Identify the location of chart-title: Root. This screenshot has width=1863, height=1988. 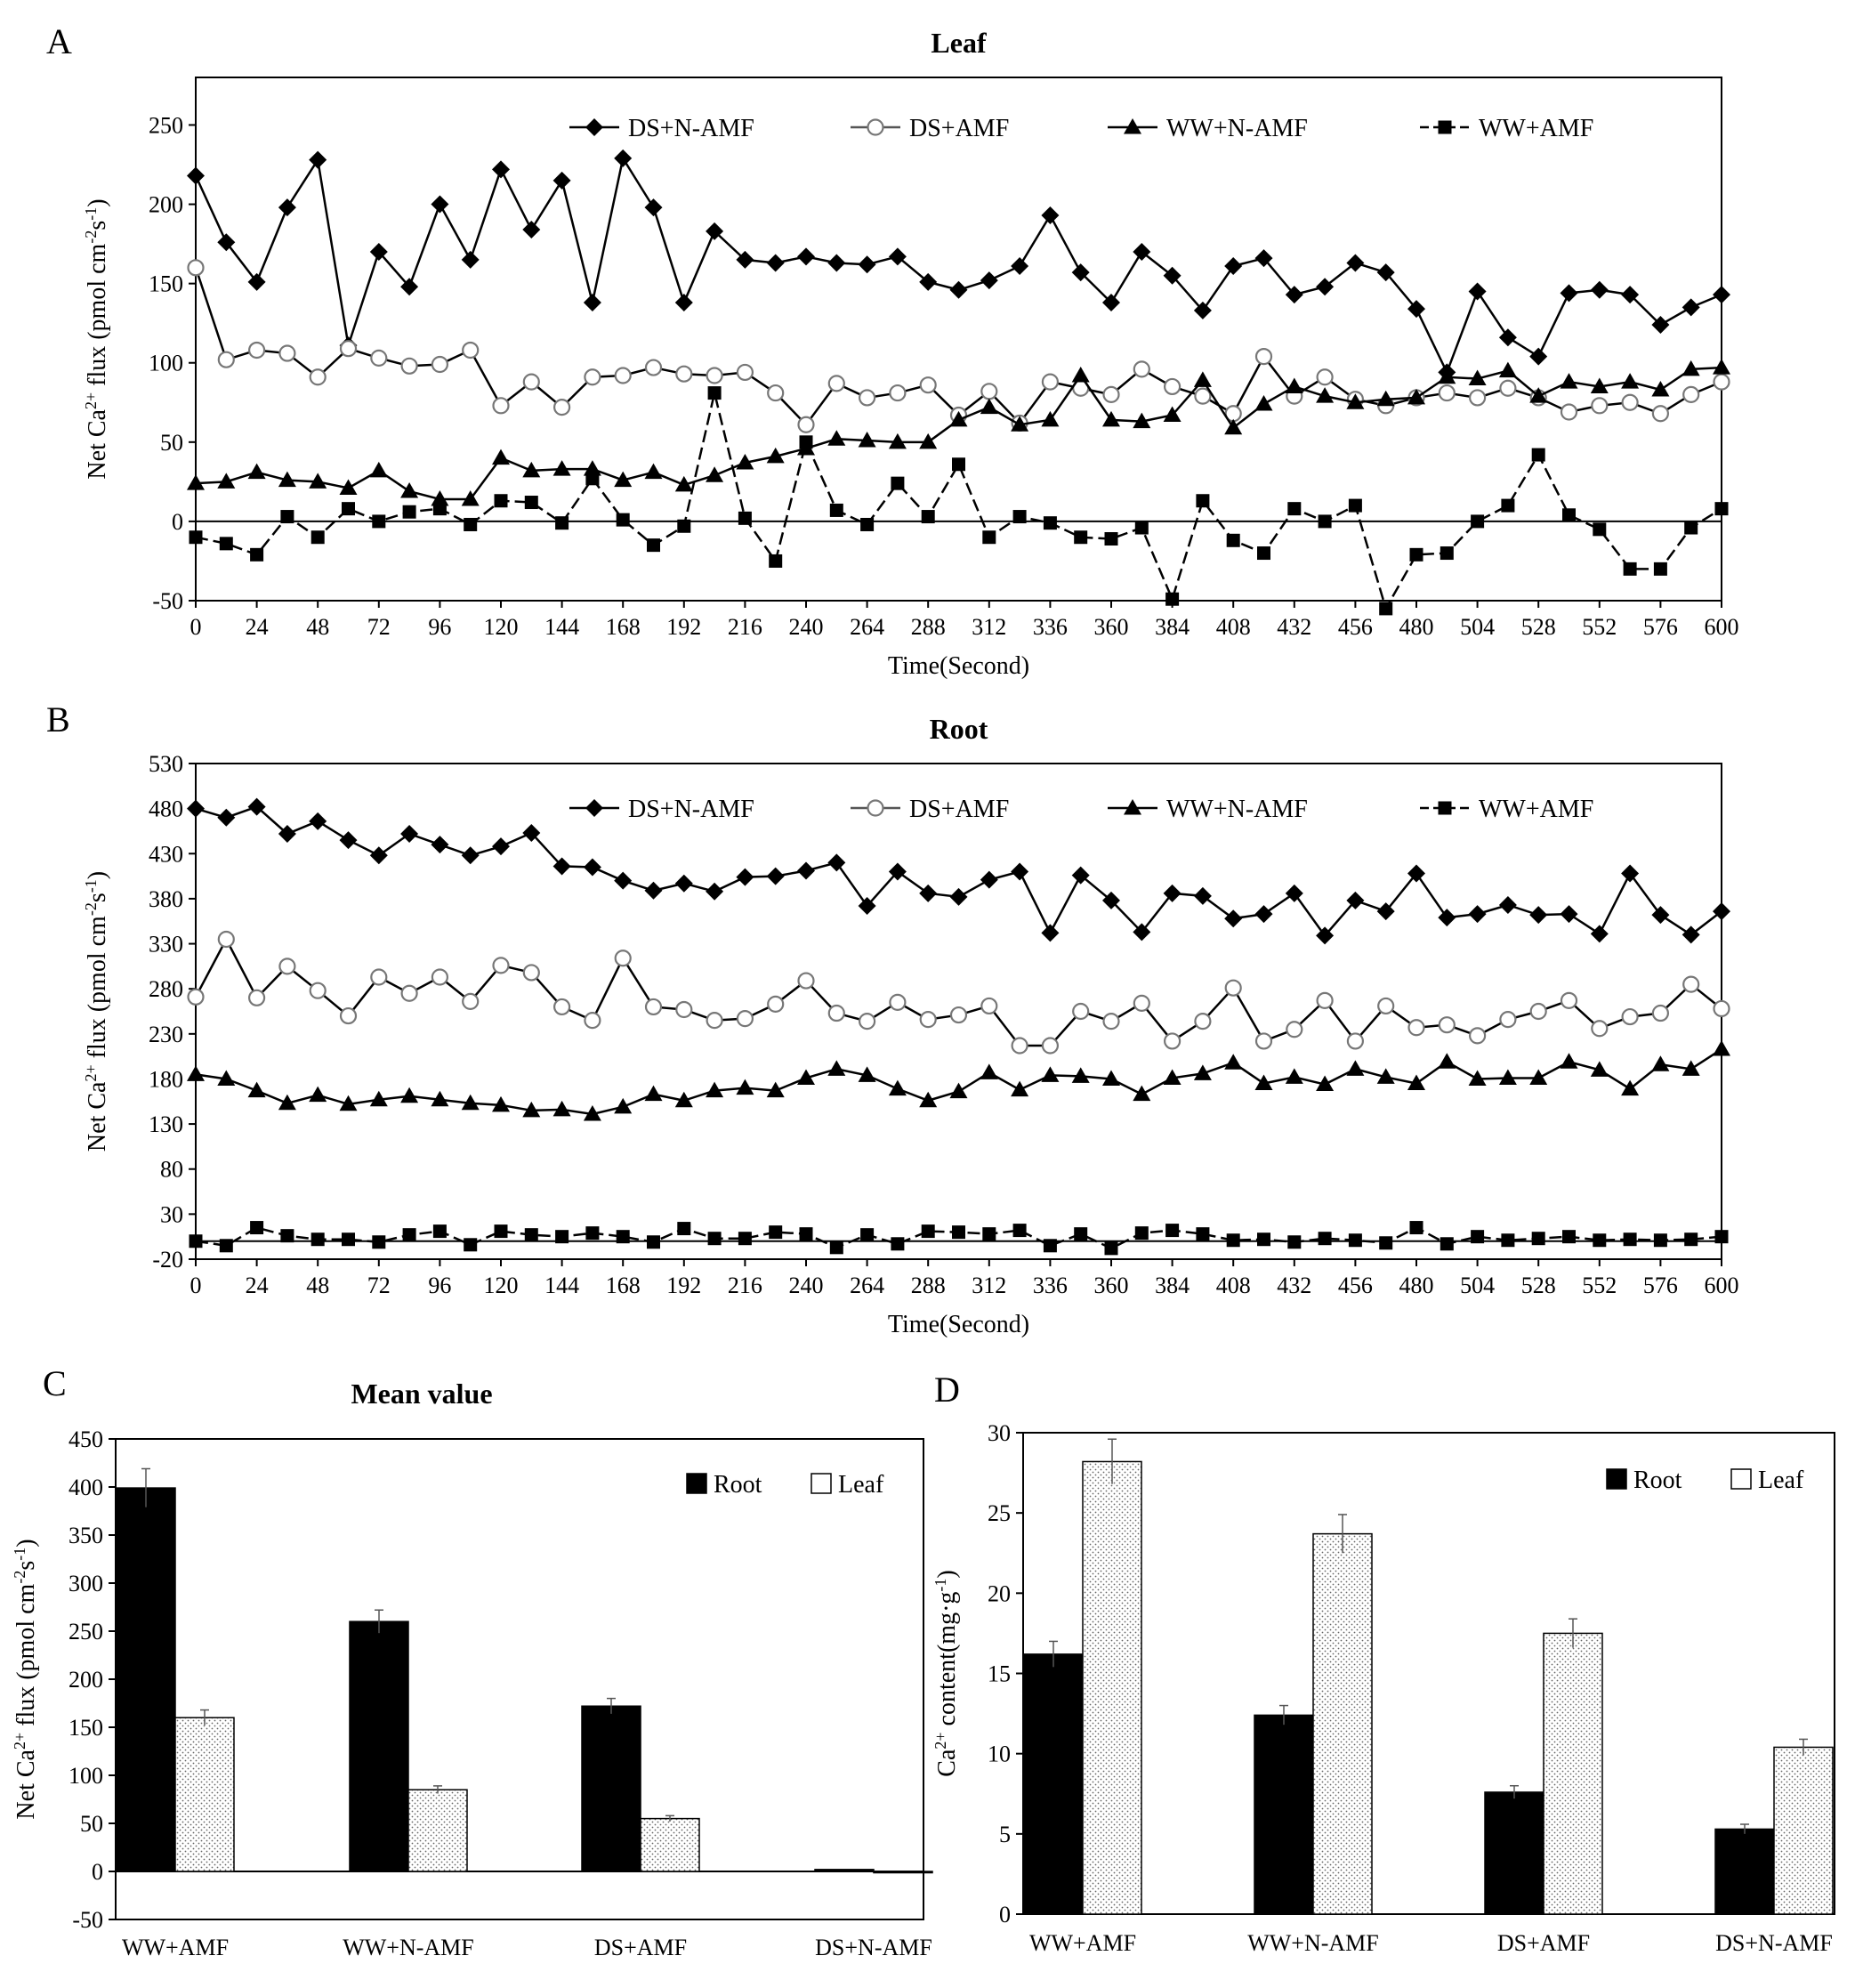
(959, 729).